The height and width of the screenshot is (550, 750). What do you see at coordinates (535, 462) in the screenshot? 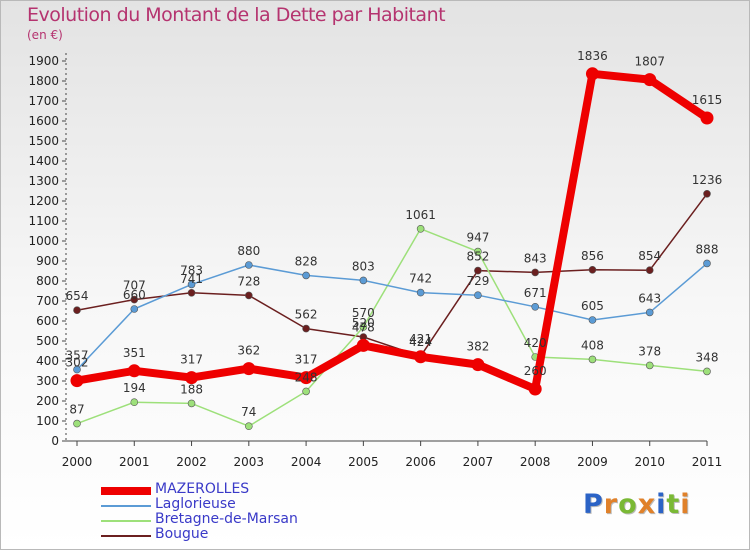
I see `x-tick-label: 2008` at bounding box center [535, 462].